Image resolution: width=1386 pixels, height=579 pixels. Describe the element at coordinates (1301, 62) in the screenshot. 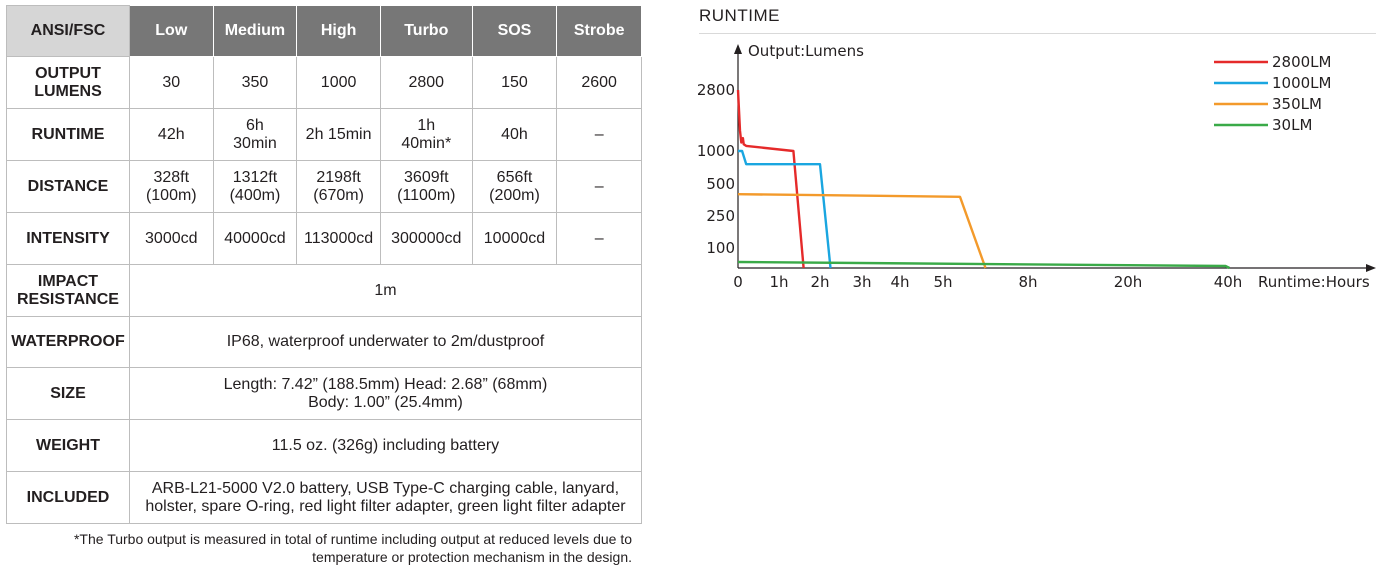

I see `legend-label-2800lm: 2800LM` at that location.